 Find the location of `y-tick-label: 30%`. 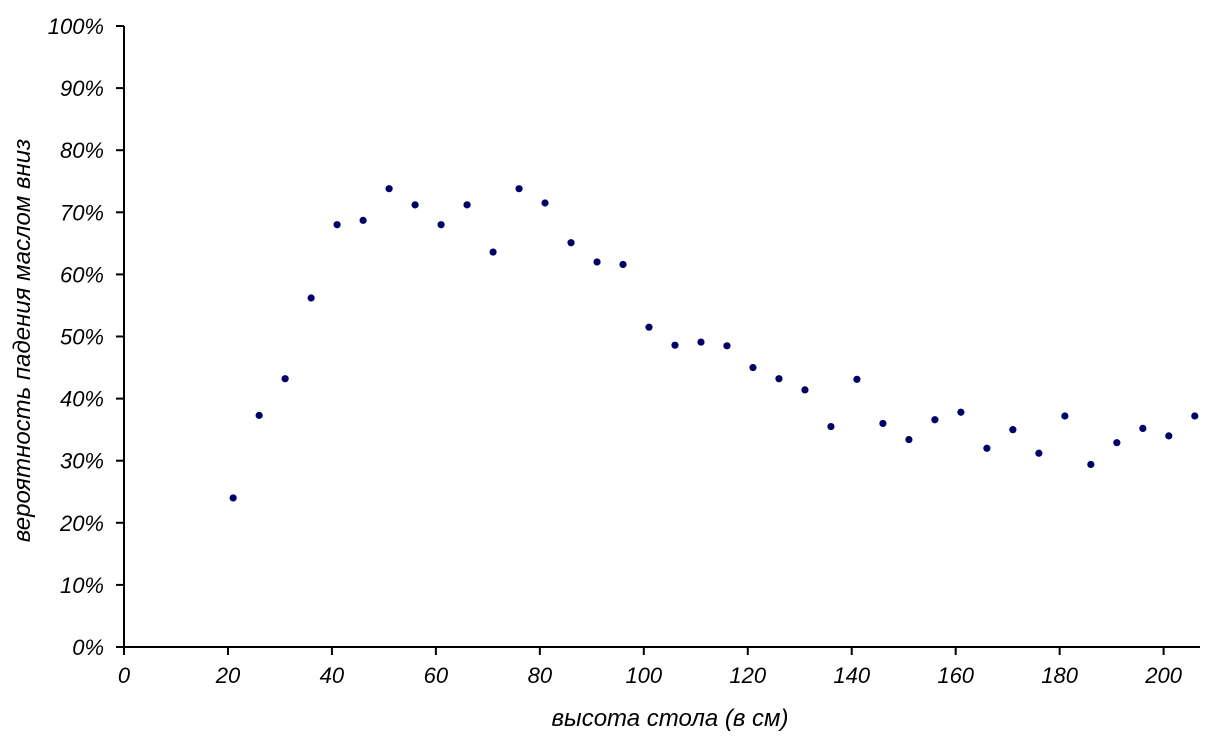

y-tick-label: 30% is located at coordinates (82, 461).